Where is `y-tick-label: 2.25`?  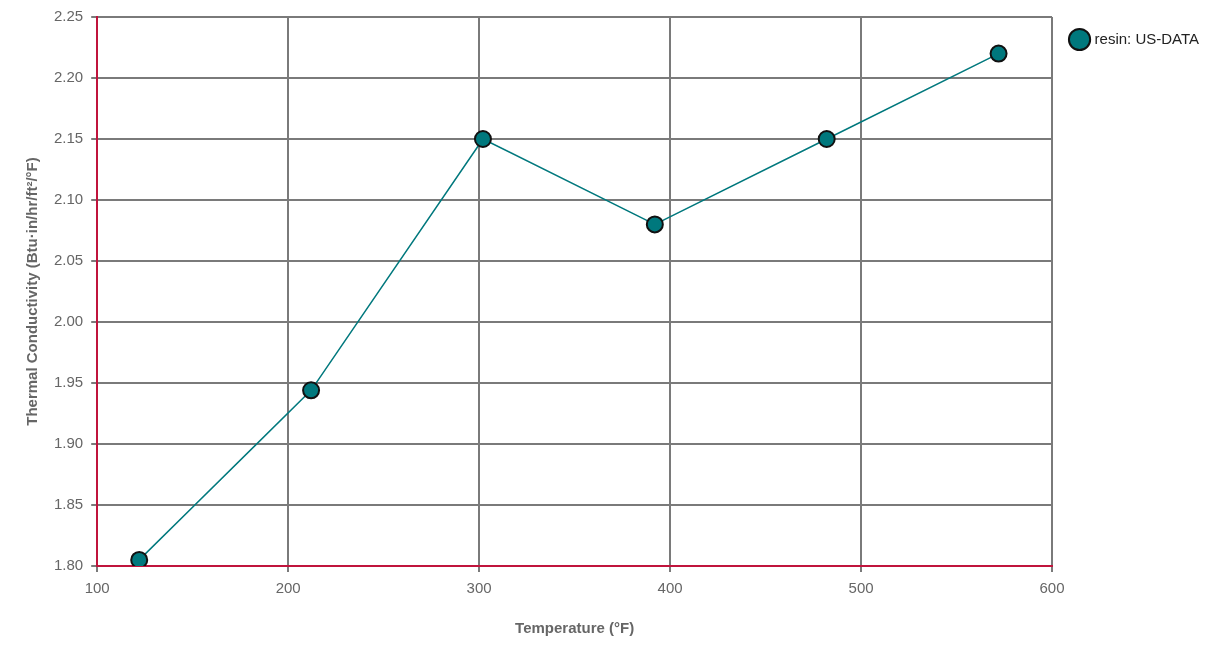
y-tick-label: 2.25 is located at coordinates (68, 16).